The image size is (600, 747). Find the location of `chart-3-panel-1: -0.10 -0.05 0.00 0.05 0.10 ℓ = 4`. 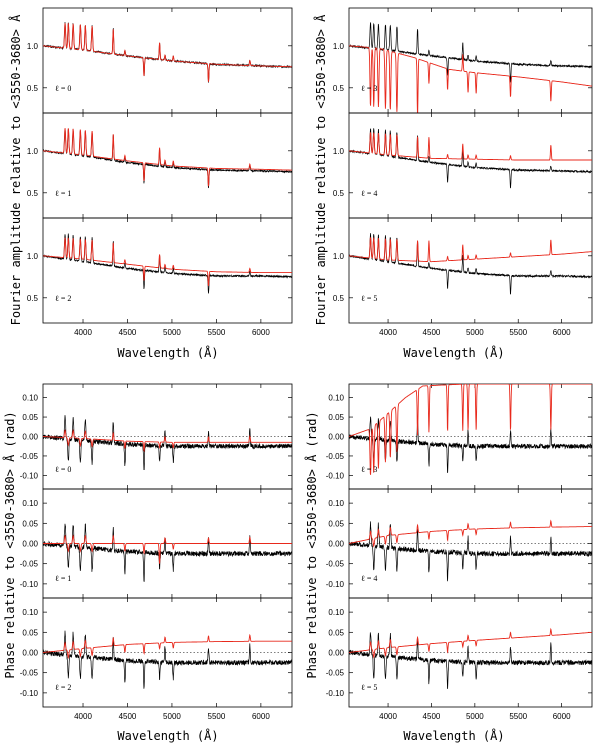

chart-3-panel-1: -0.10 -0.05 0.00 0.05 0.10 ℓ = 4 is located at coordinates (459, 543).